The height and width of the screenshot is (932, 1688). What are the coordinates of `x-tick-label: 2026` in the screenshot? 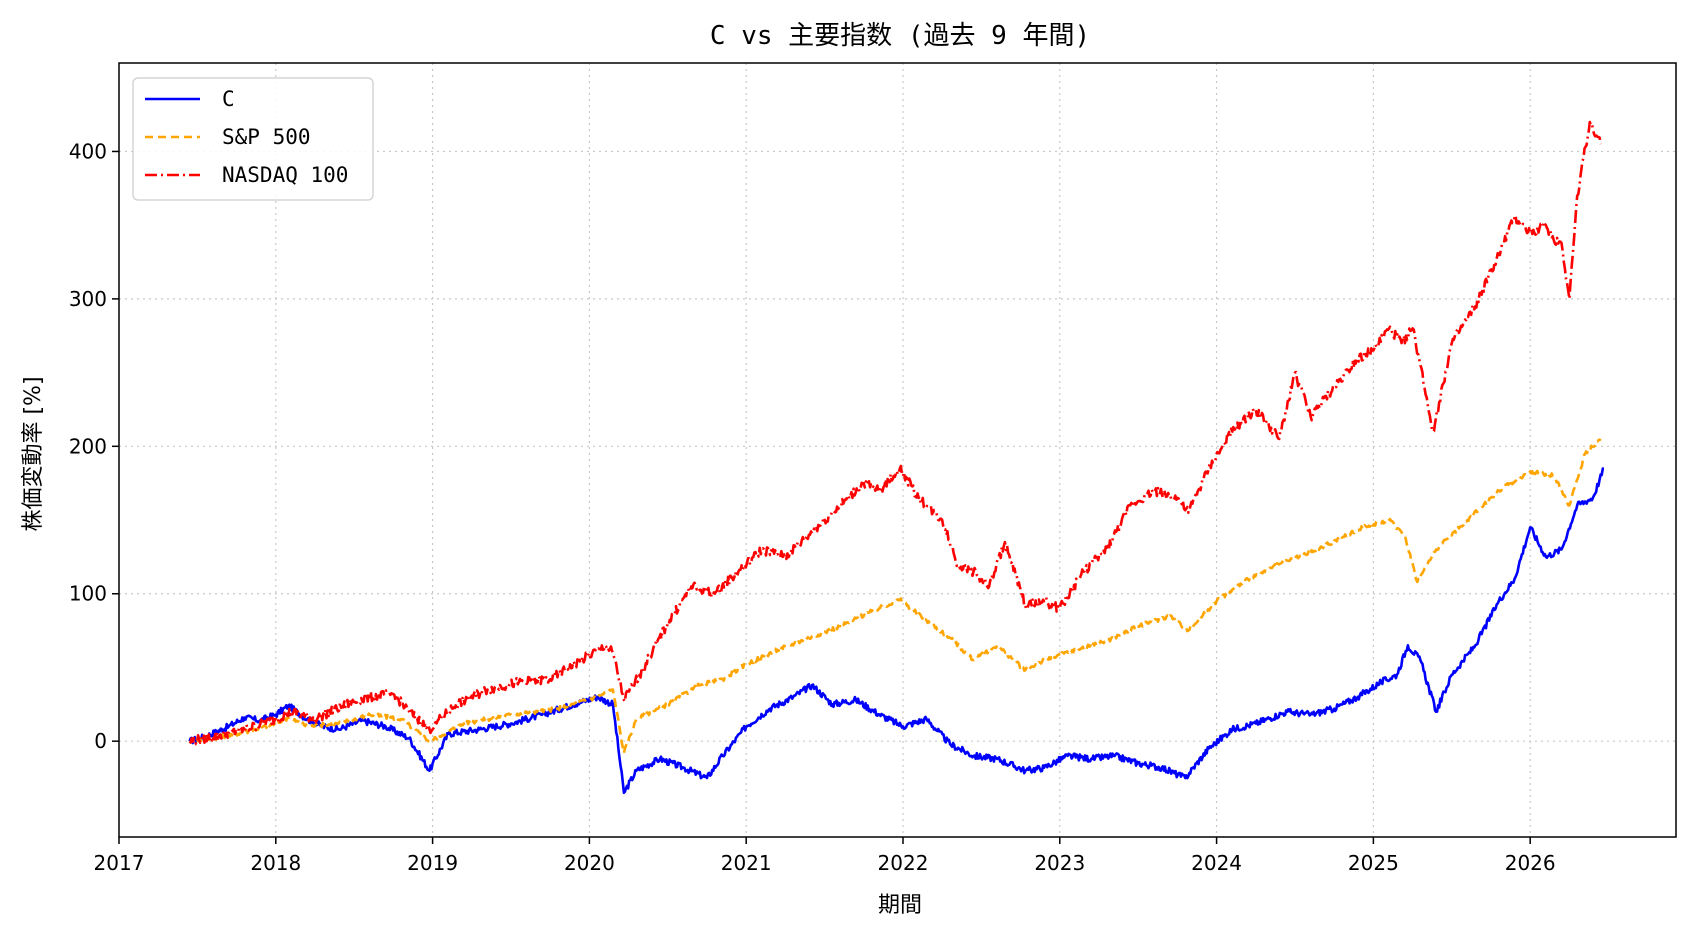 It's located at (1530, 863).